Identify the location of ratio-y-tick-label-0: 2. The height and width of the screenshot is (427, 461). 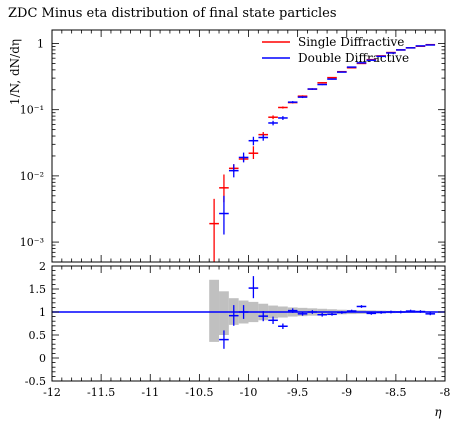
(42, 266).